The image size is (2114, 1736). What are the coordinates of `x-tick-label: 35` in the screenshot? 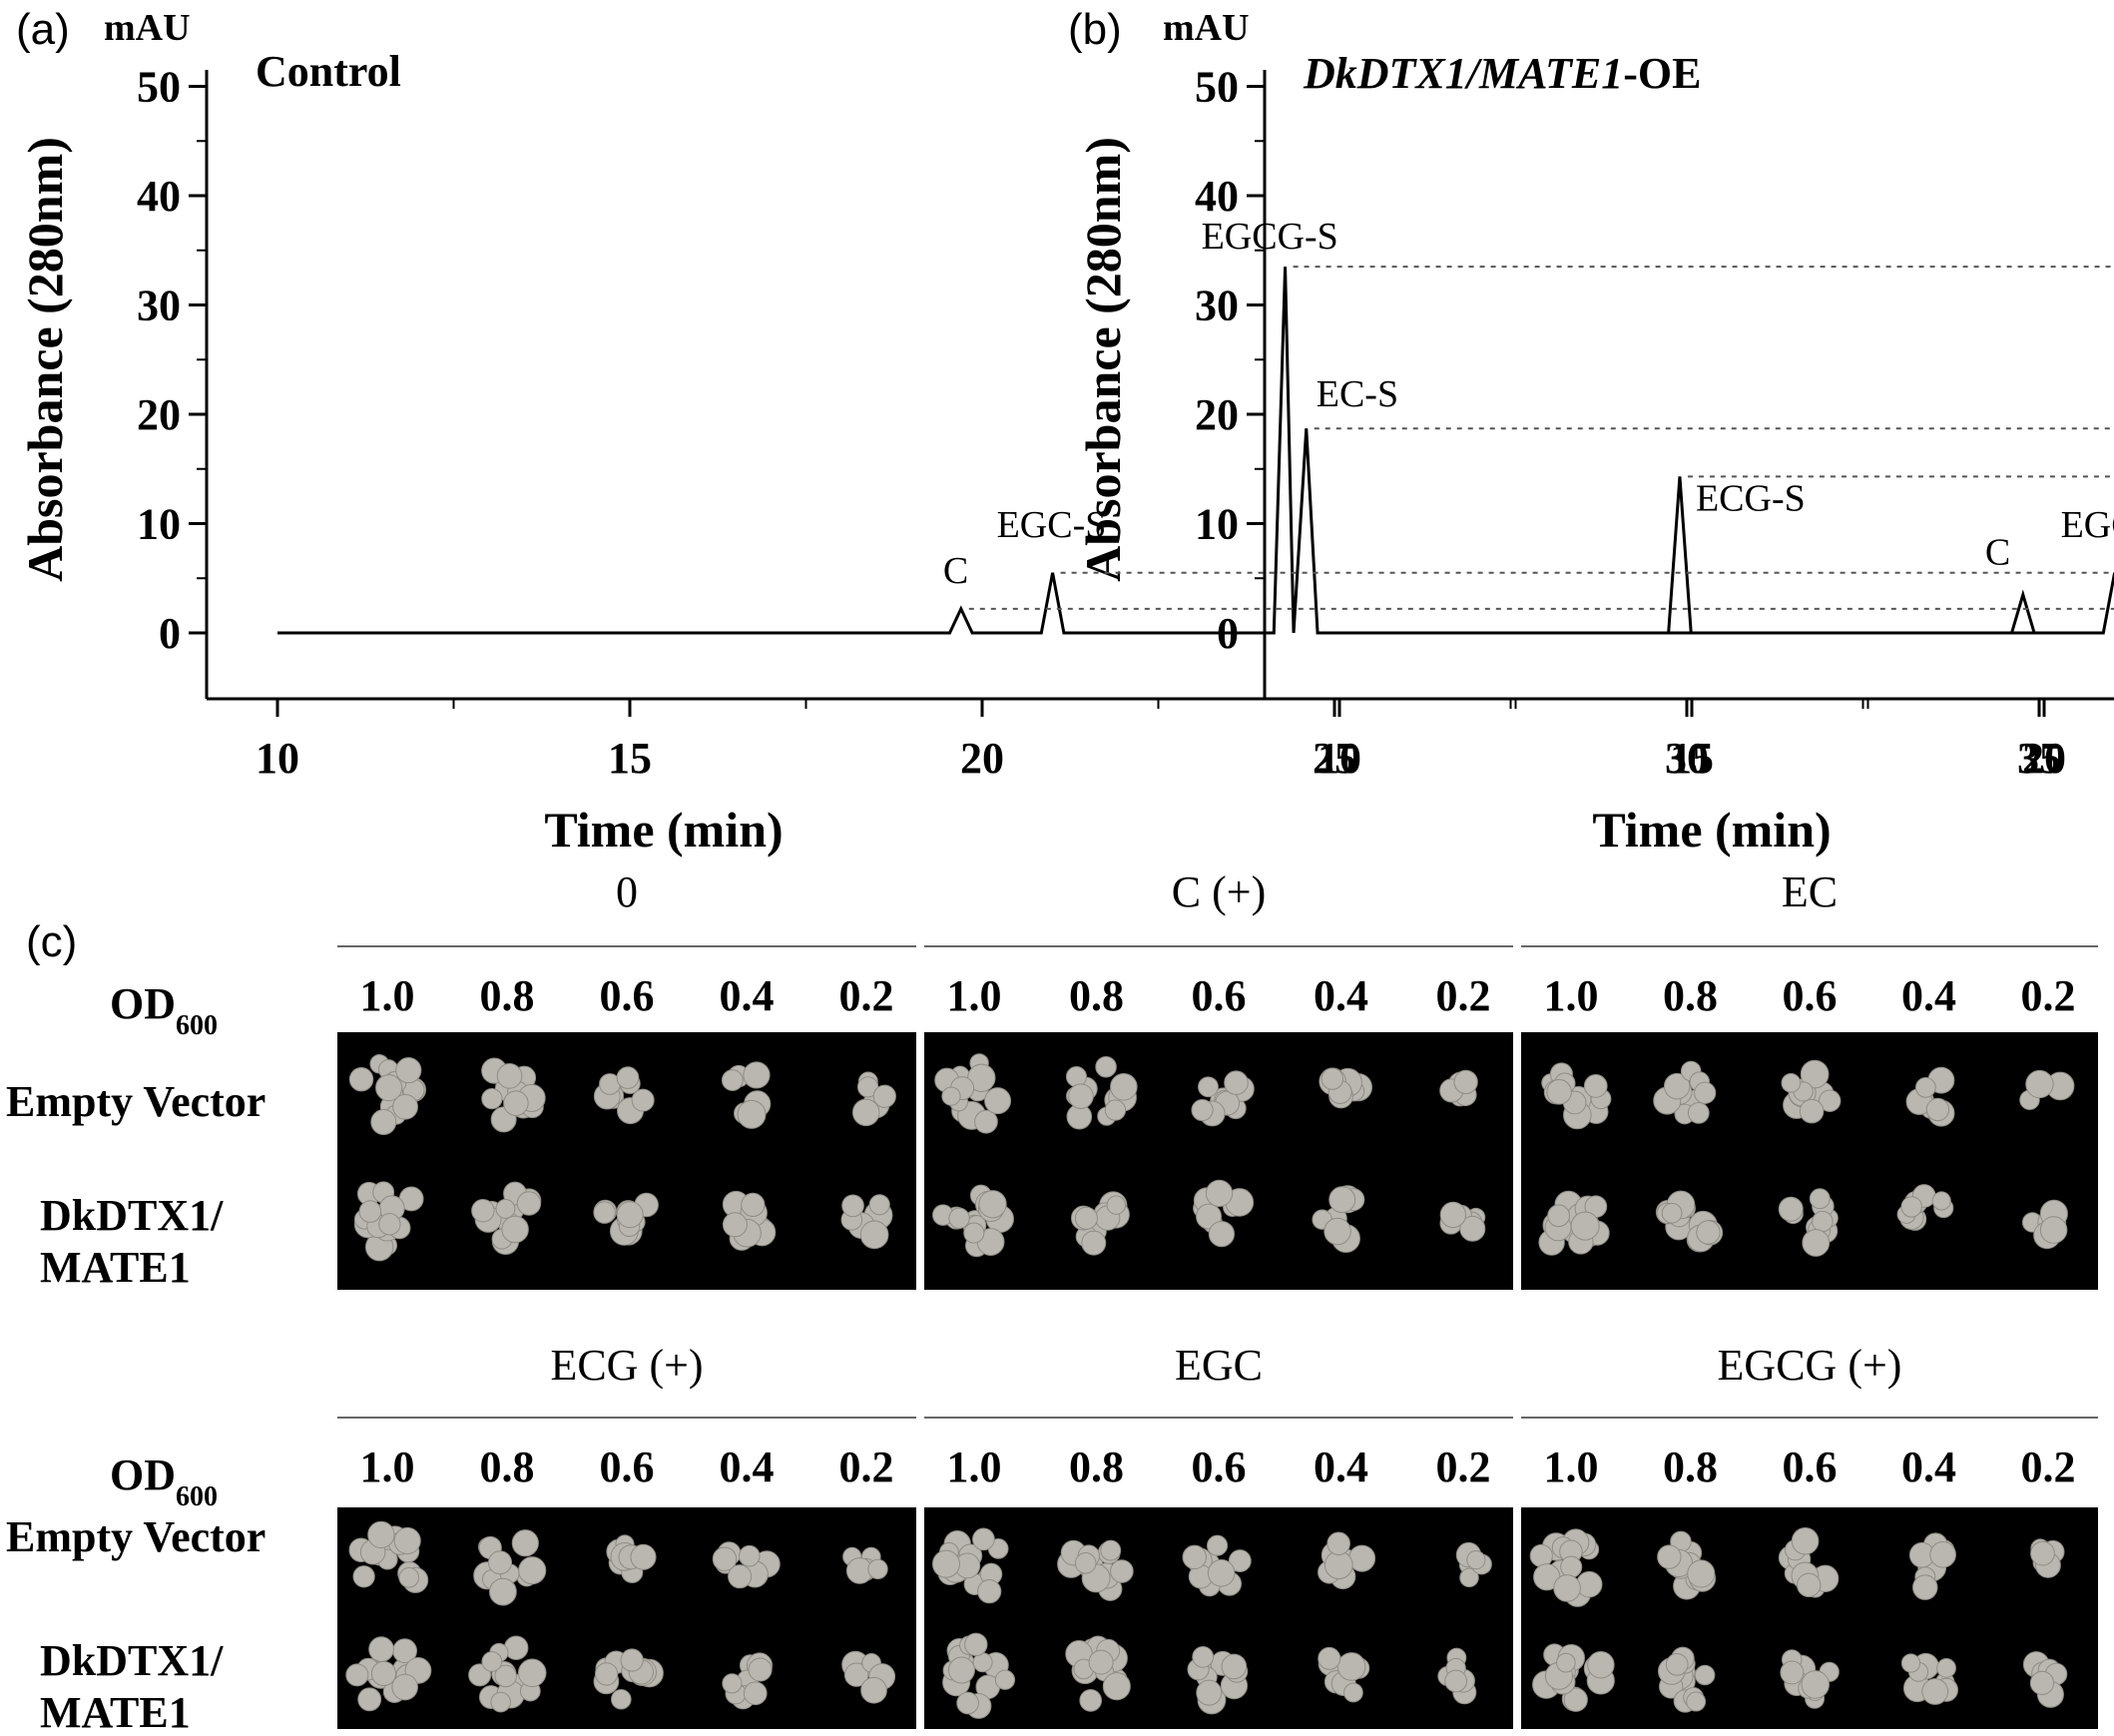 It's located at (2039, 758).